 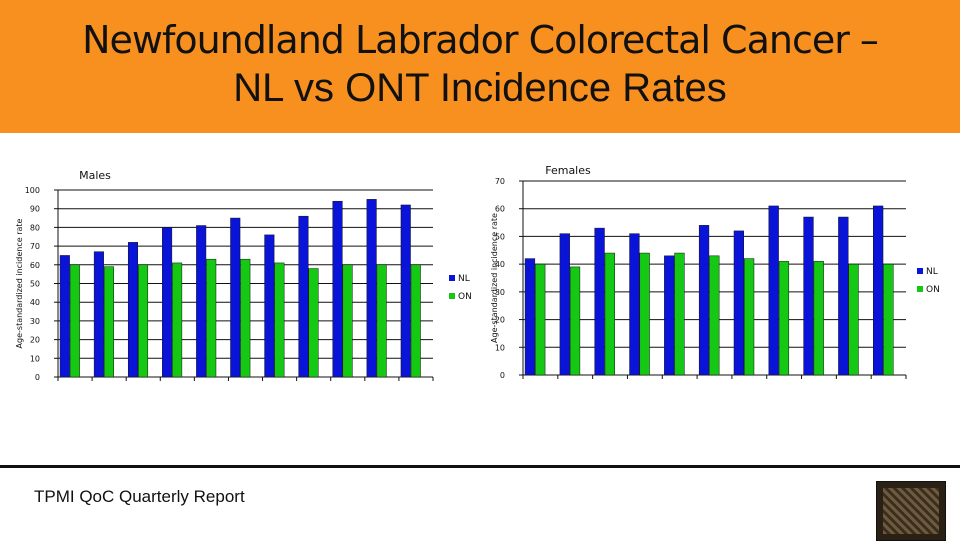 What do you see at coordinates (933, 290) in the screenshot?
I see `females-legend-label-on: ON` at bounding box center [933, 290].